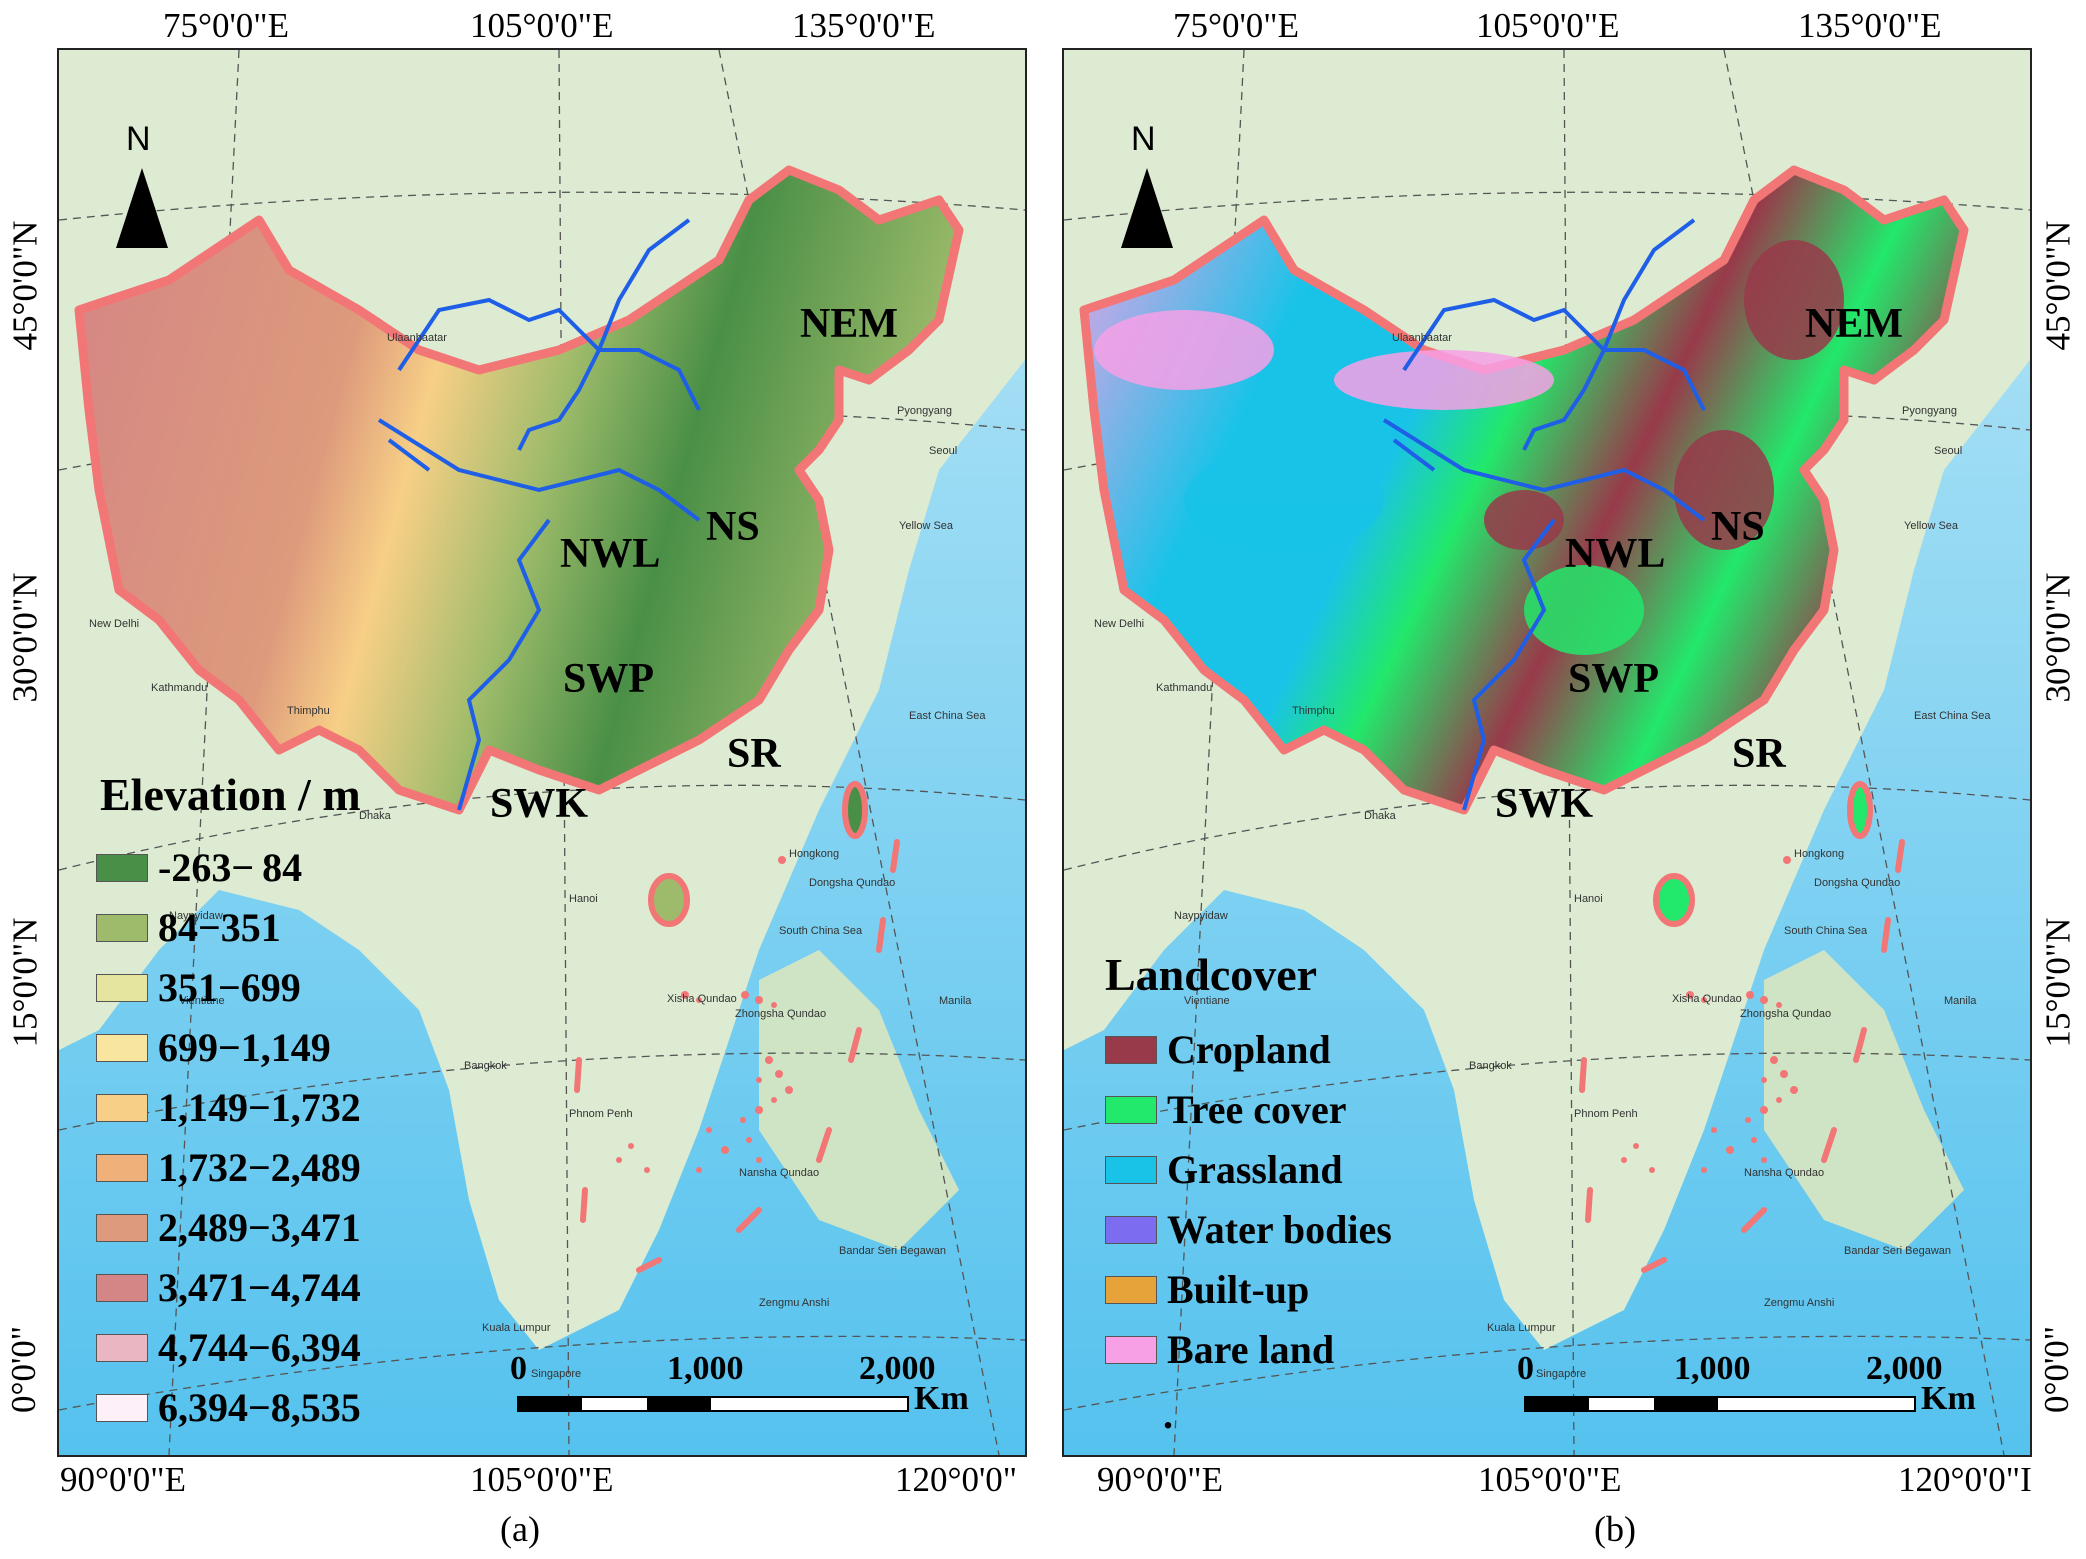 The height and width of the screenshot is (1559, 2086). I want to click on place-label: New Delhi, so click(1119, 624).